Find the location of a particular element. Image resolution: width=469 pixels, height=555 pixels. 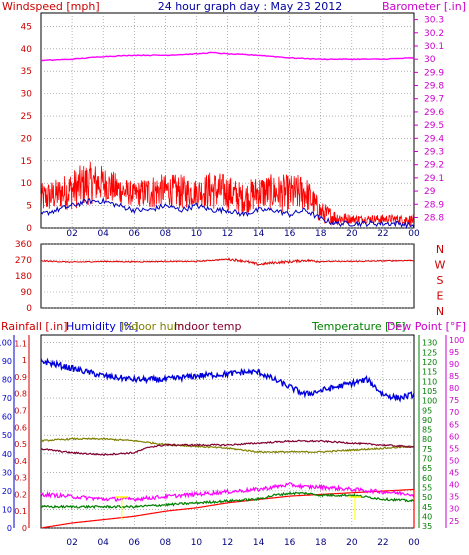

temperature-line is located at coordinates (227, 500).